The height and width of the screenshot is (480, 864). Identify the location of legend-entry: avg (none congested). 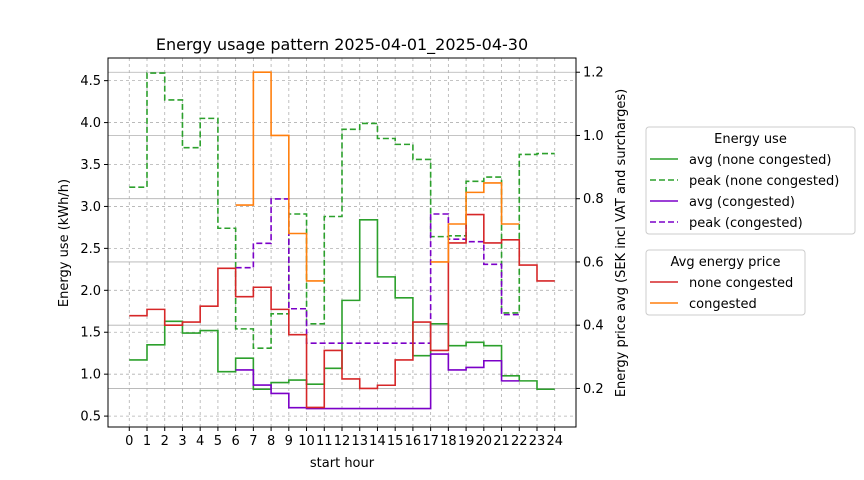
(760, 160).